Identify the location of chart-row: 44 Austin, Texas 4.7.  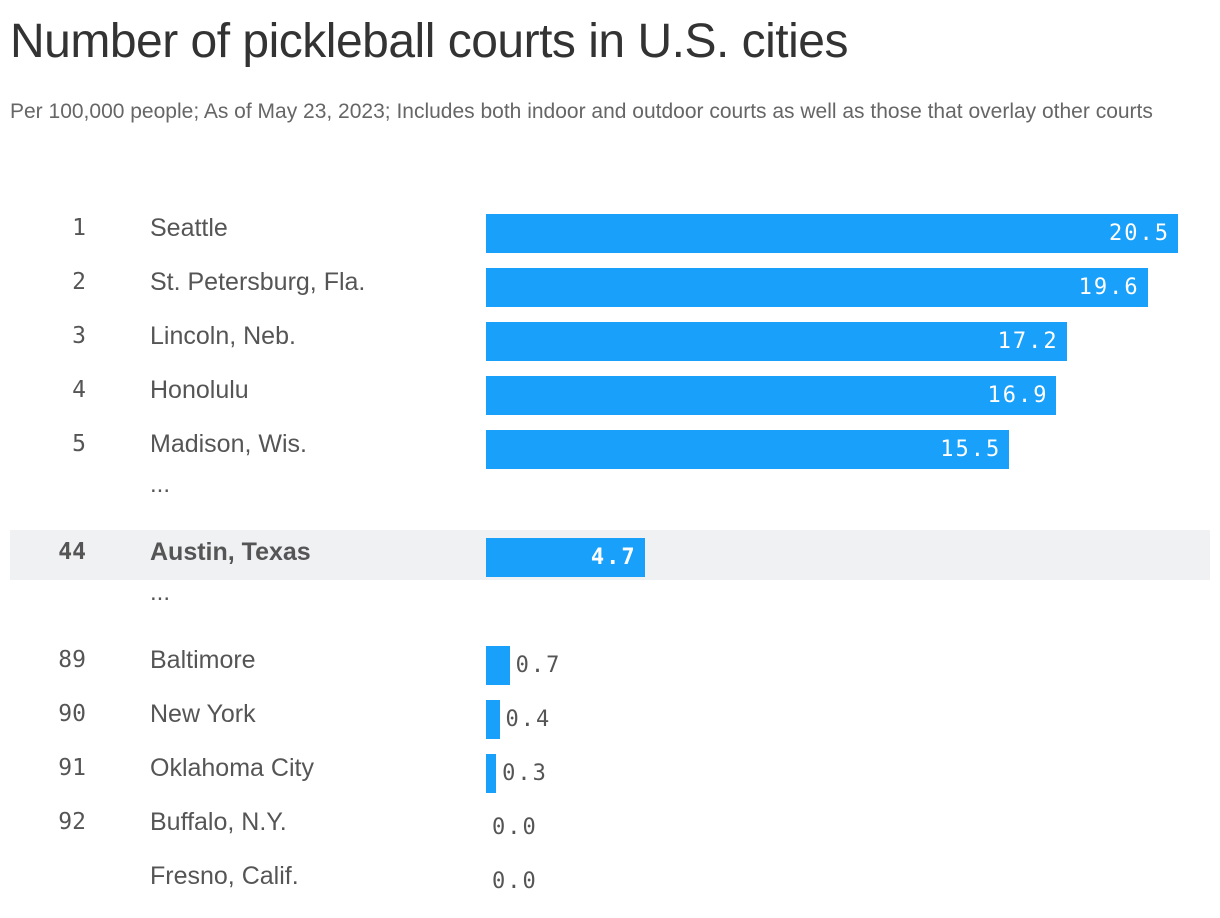
(610, 555).